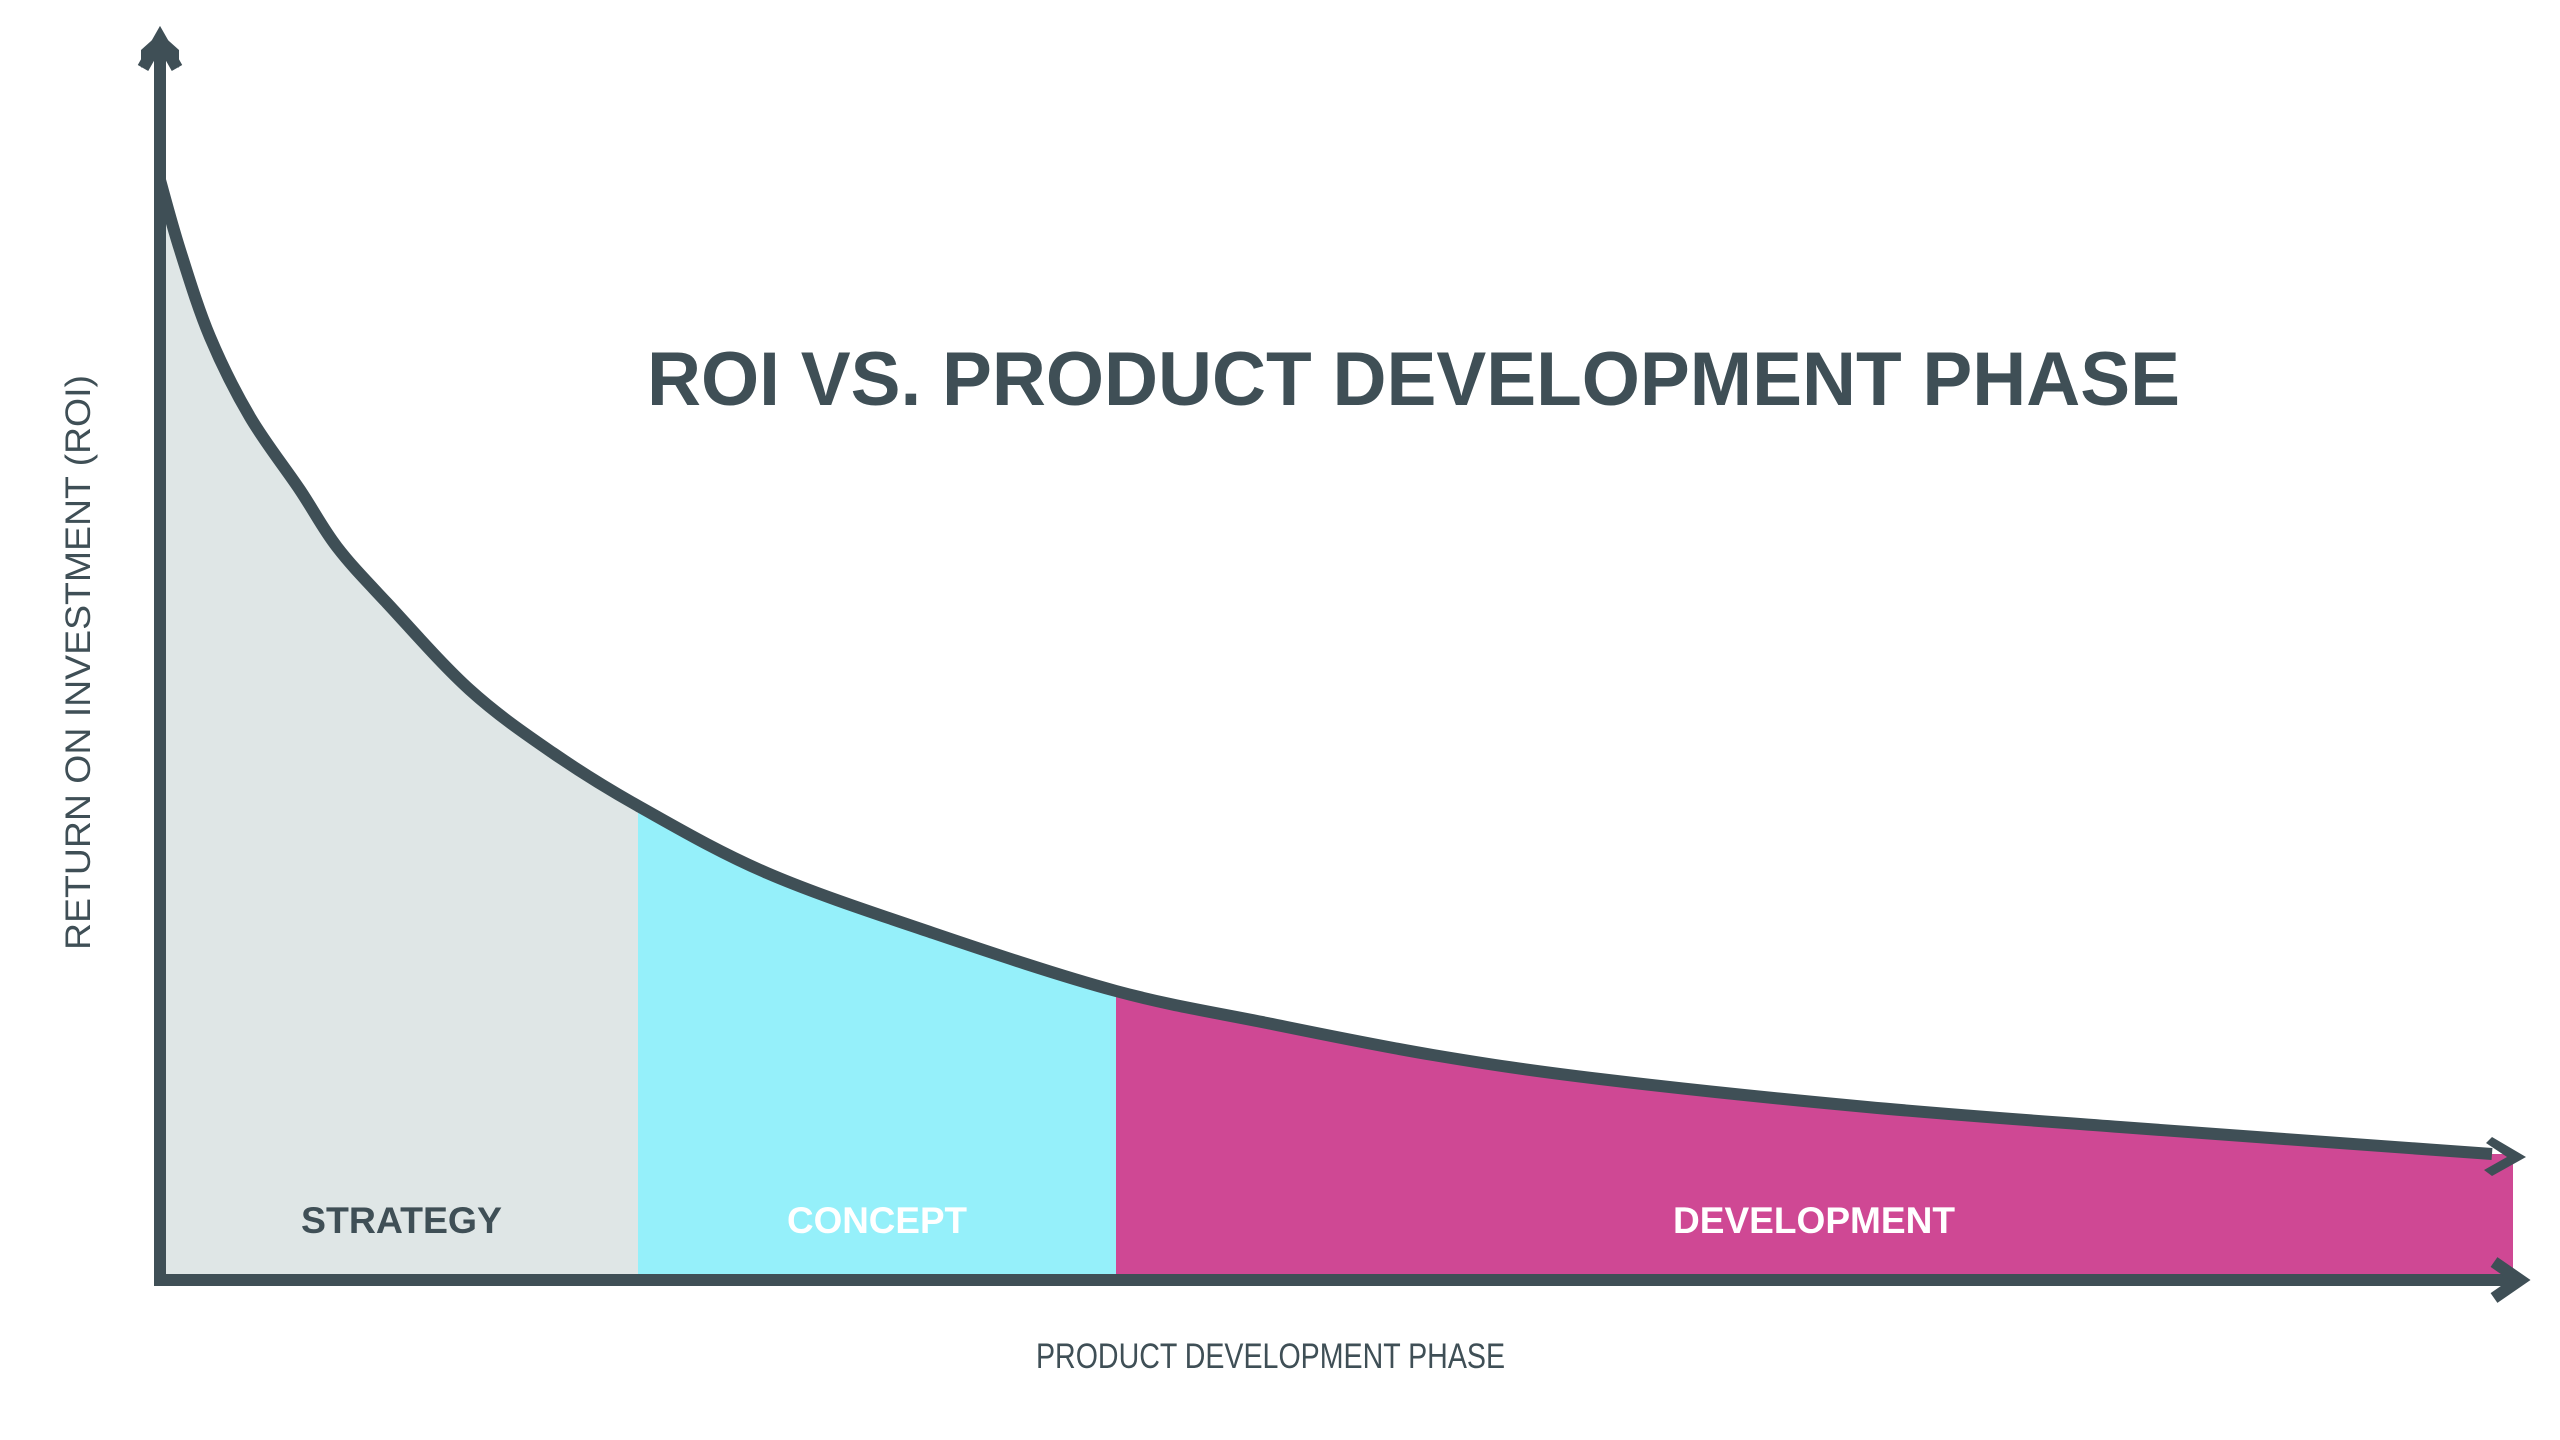 This screenshot has width=2560, height=1440. What do you see at coordinates (877, 1220) in the screenshot?
I see `phase-label-concept: CONCEPT` at bounding box center [877, 1220].